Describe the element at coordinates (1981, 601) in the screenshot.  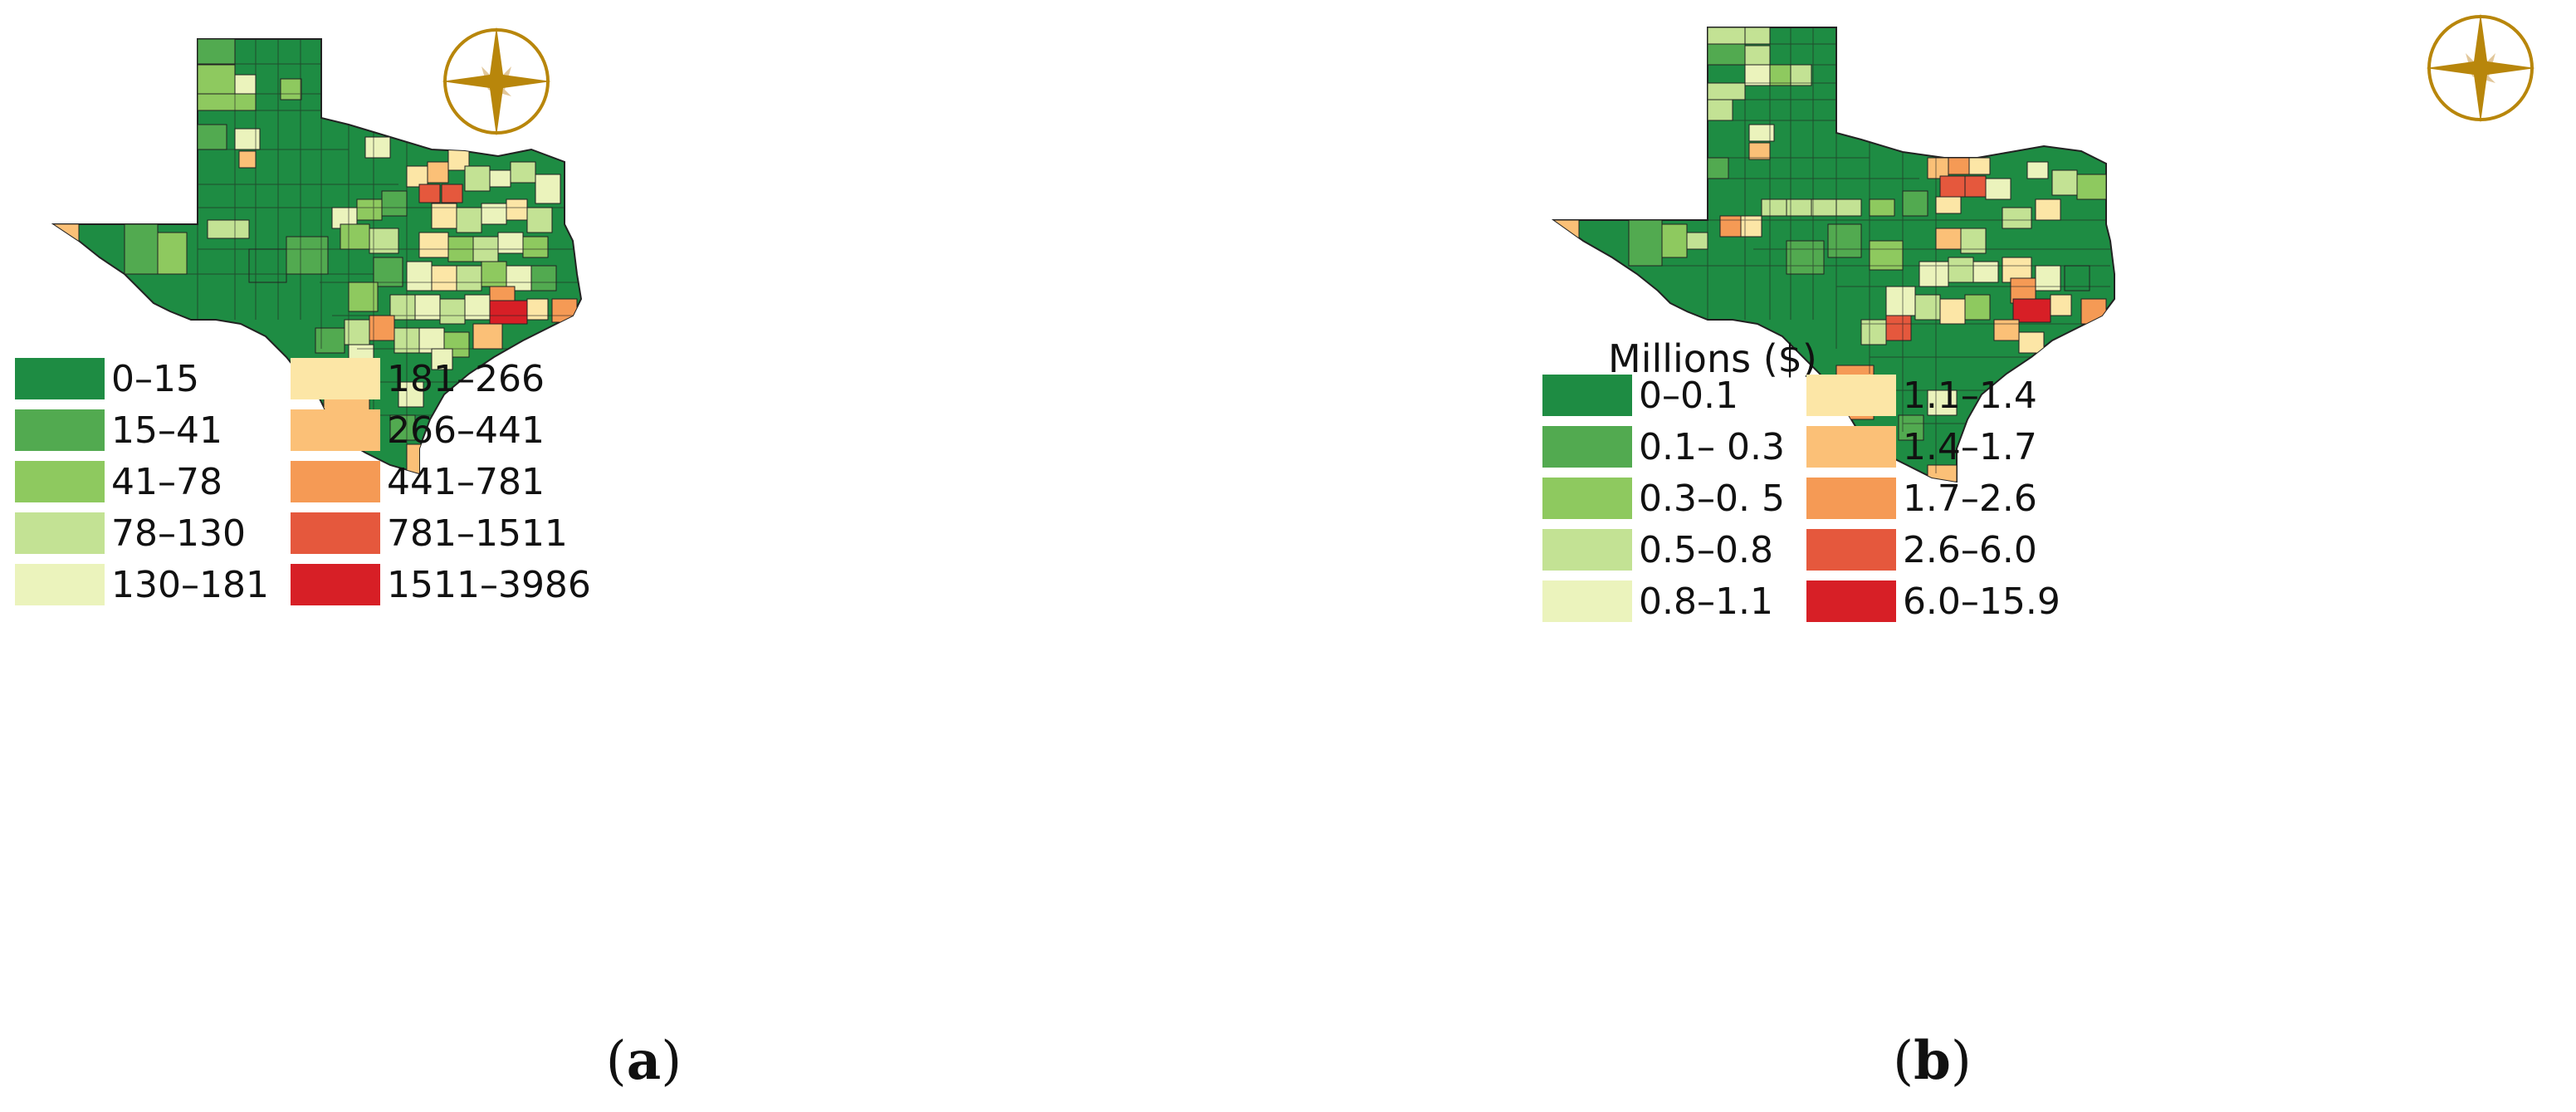
I see `legend-label: 6.0–15.9` at that location.